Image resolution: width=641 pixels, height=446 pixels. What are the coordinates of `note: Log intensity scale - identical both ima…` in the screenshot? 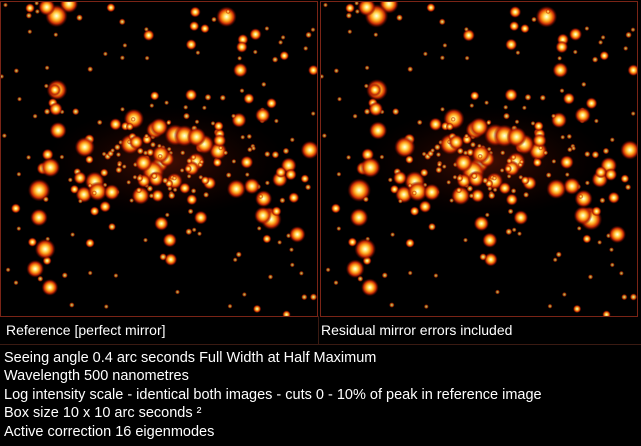 It's located at (273, 394).